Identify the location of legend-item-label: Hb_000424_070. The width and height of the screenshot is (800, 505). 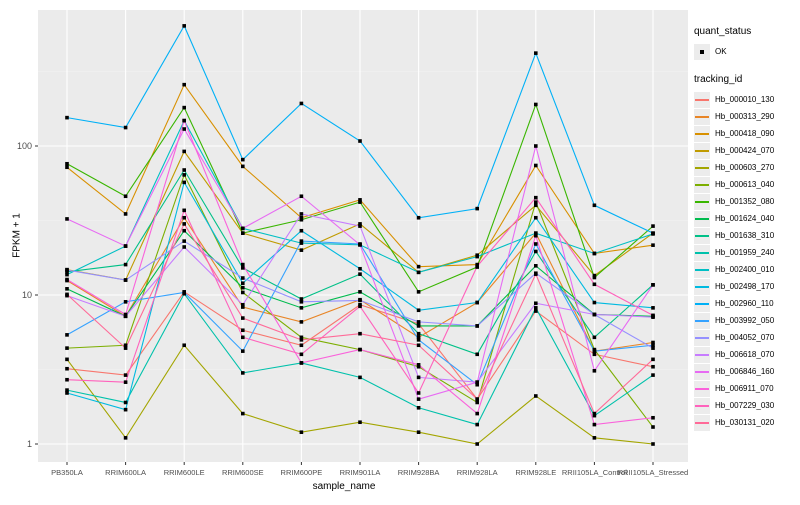
(745, 150).